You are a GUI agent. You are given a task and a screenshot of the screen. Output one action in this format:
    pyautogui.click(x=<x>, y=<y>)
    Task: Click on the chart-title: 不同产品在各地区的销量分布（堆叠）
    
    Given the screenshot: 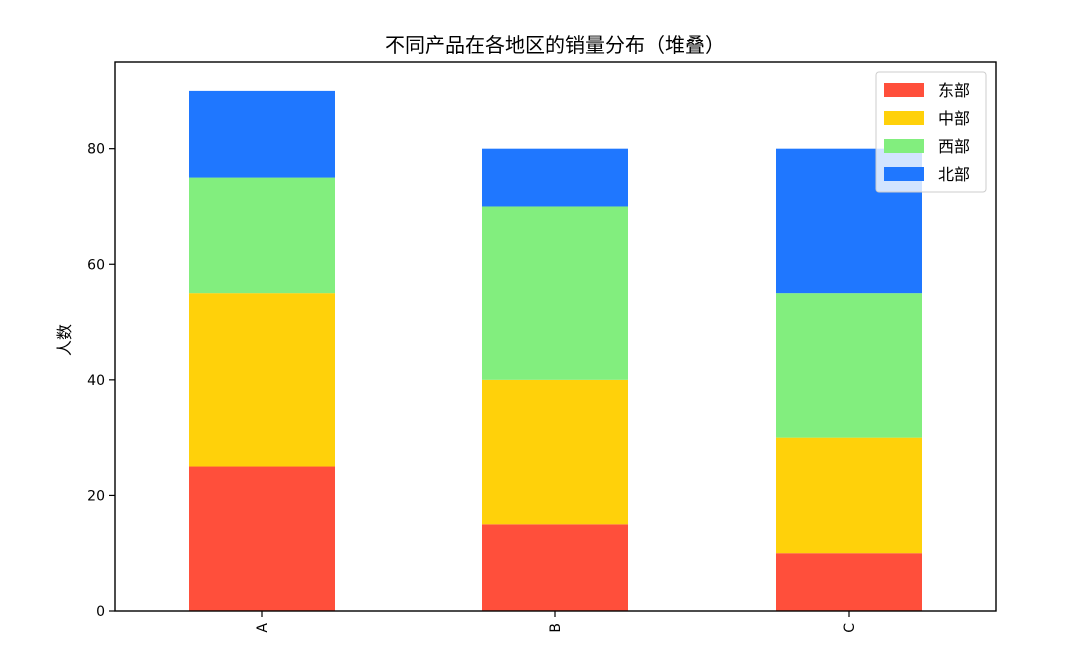 What is the action you would take?
    pyautogui.click(x=555, y=45)
    